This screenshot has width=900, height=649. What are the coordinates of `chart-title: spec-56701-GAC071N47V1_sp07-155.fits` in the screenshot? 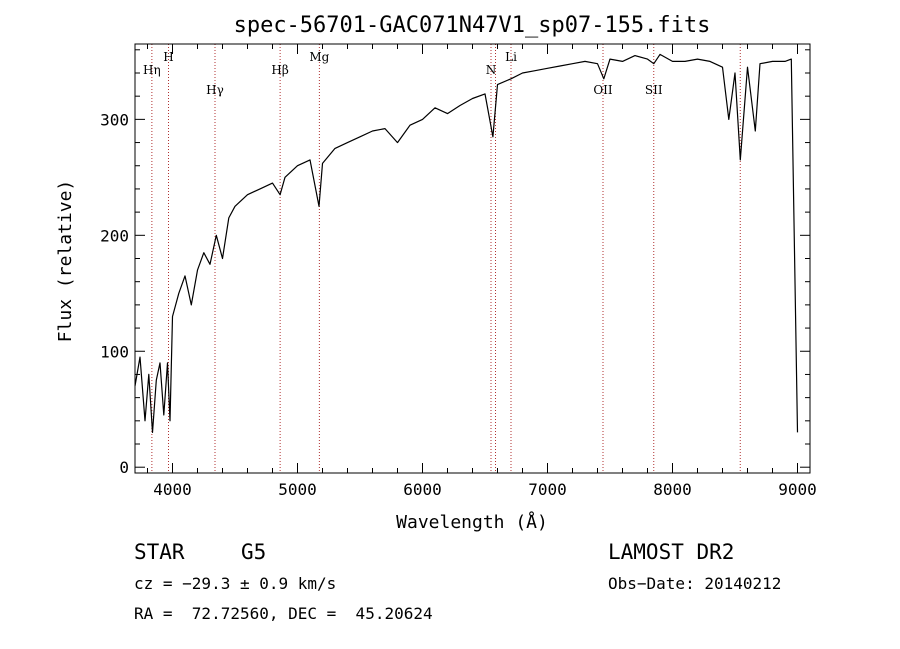 It's located at (472, 25).